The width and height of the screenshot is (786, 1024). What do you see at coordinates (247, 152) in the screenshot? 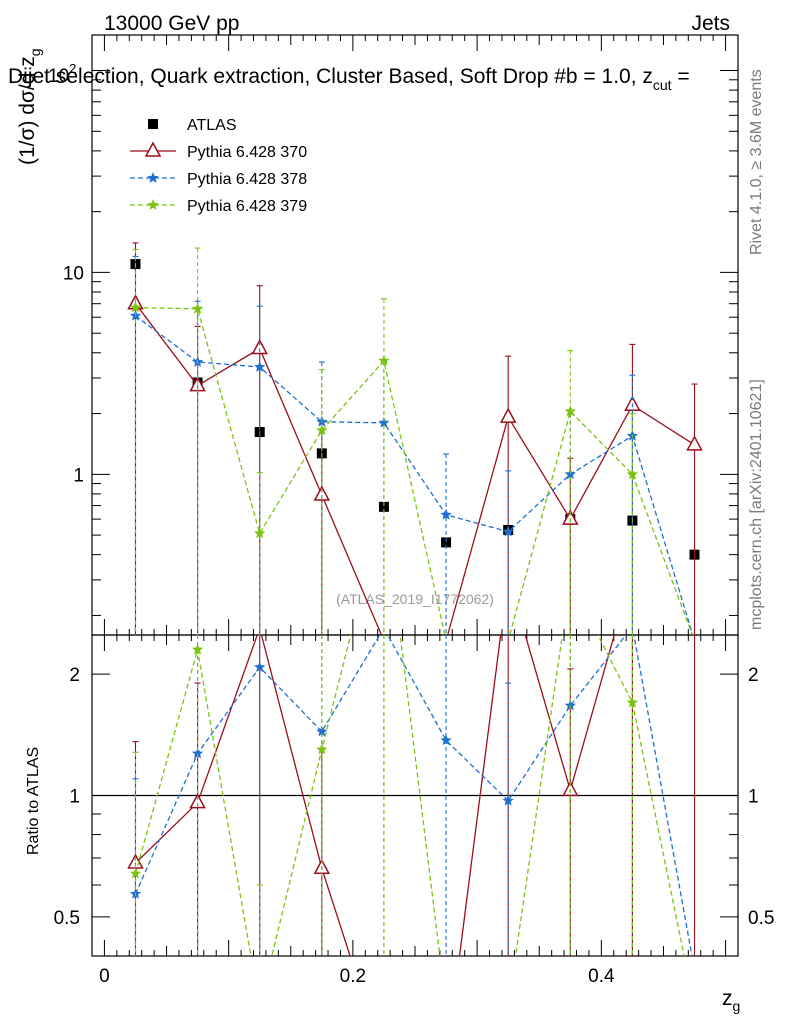
I see `legend-label: Pythia 6.428 370` at bounding box center [247, 152].